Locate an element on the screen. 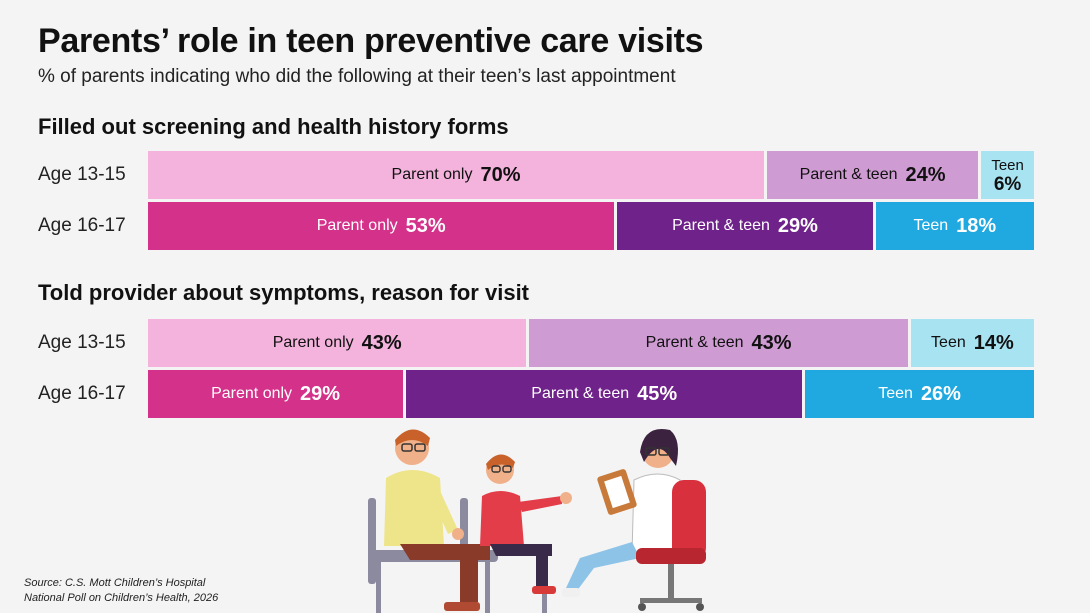 The height and width of the screenshot is (613, 1090). doctor-visit-illustration is located at coordinates (537, 520).